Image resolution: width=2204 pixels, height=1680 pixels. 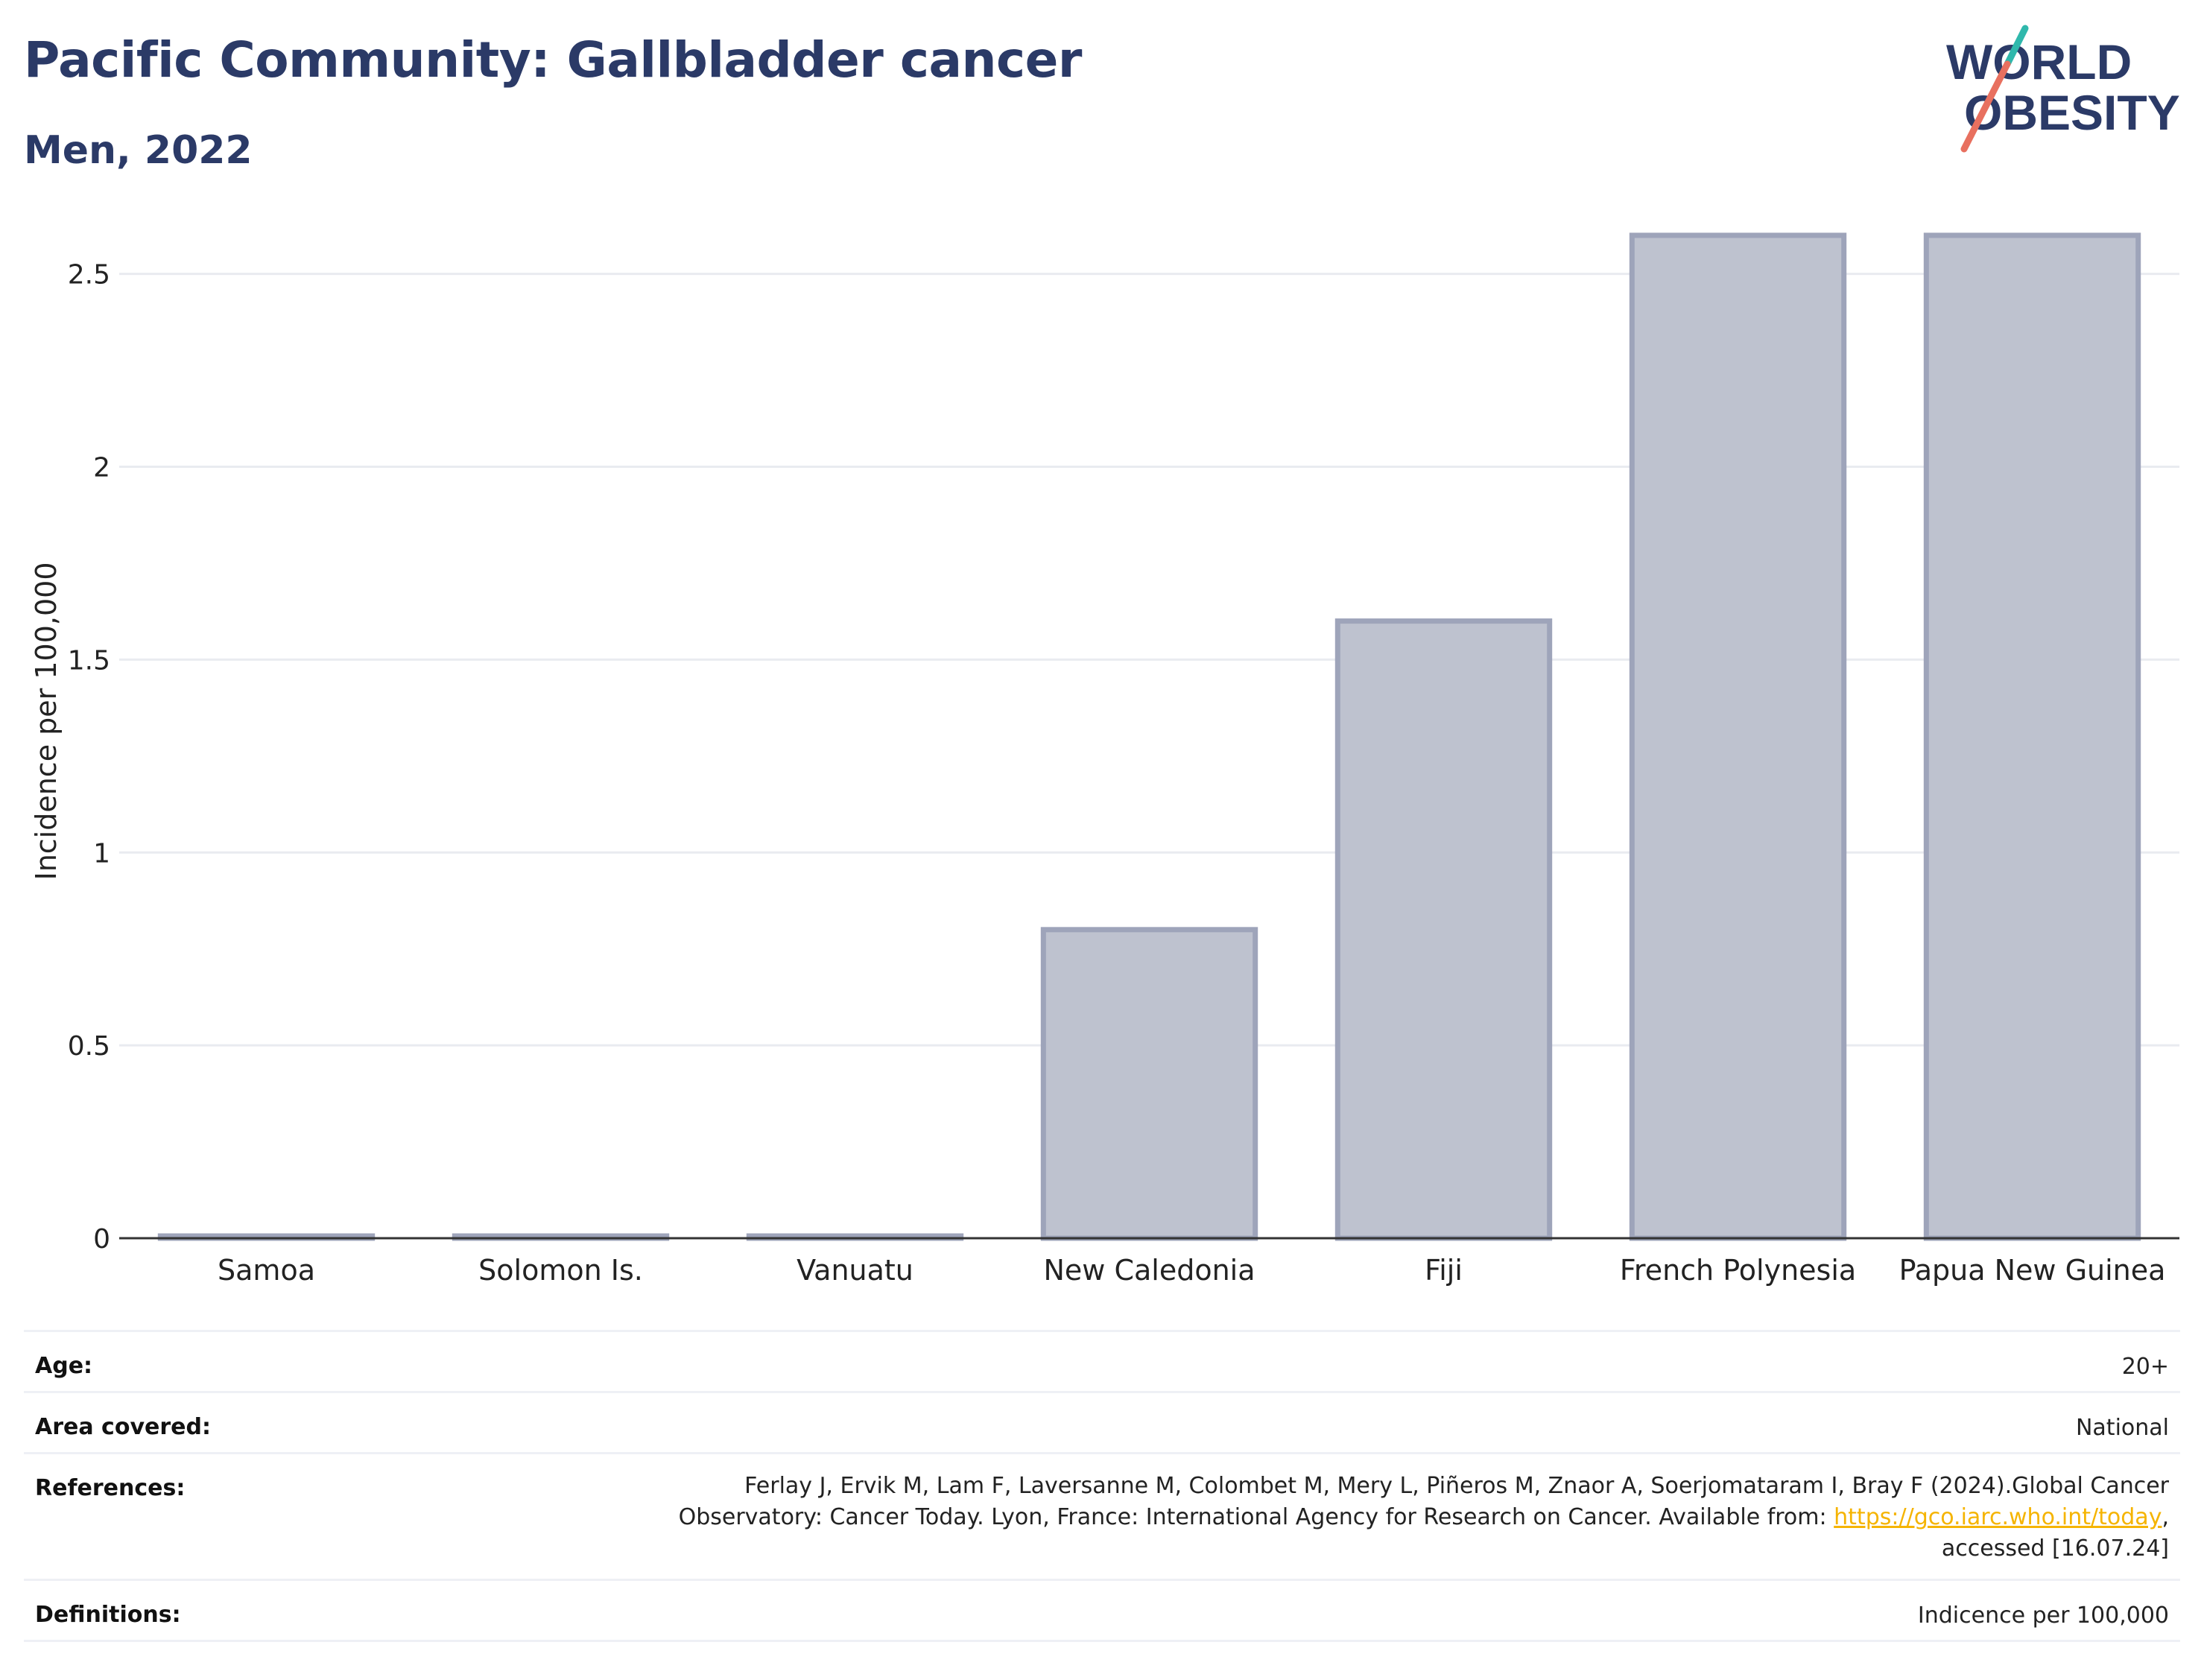 I want to click on y-tick-label: 1.5, so click(x=89, y=660).